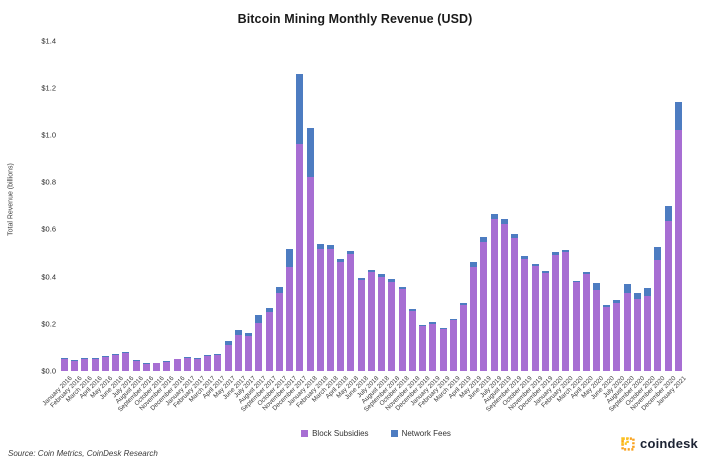 The image size is (710, 458). Describe the element at coordinates (648, 329) in the screenshot. I see `bar-october-2020` at that location.